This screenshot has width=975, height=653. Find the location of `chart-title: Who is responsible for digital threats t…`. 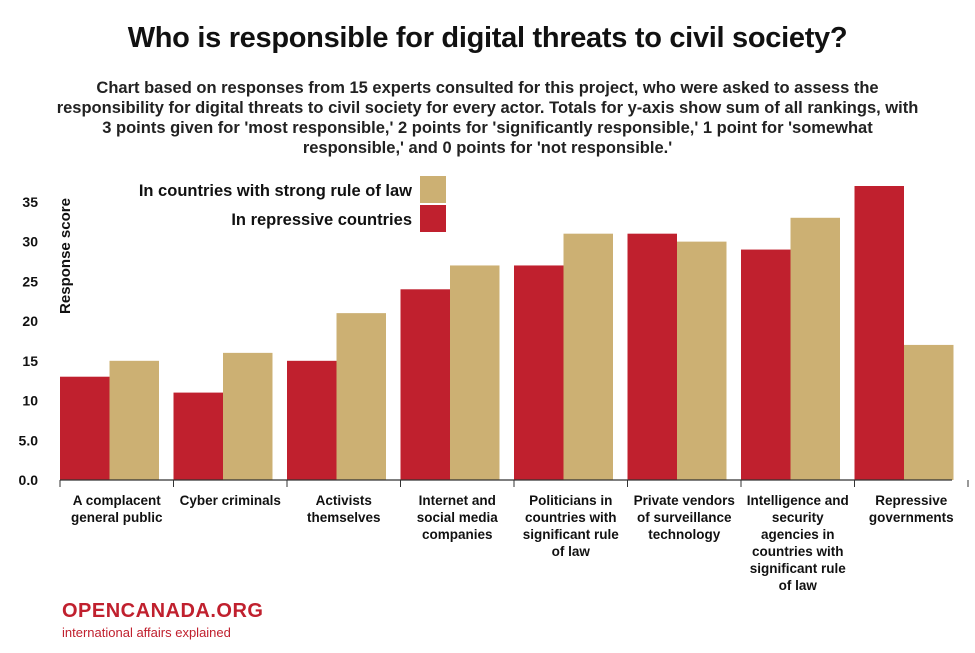

chart-title: Who is responsible for digital threats t… is located at coordinates (487, 38).